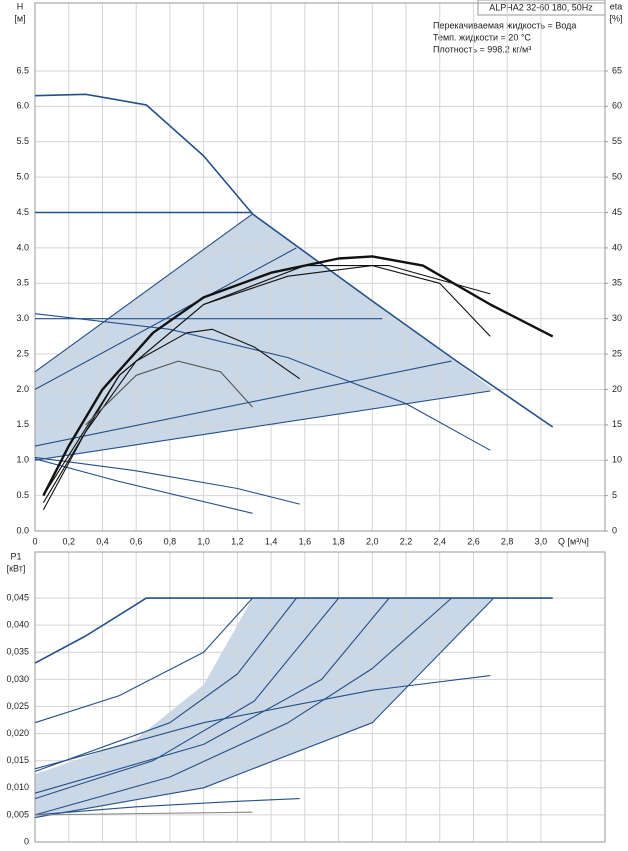  I want to click on y2-axis-unit: [%], so click(615, 18).